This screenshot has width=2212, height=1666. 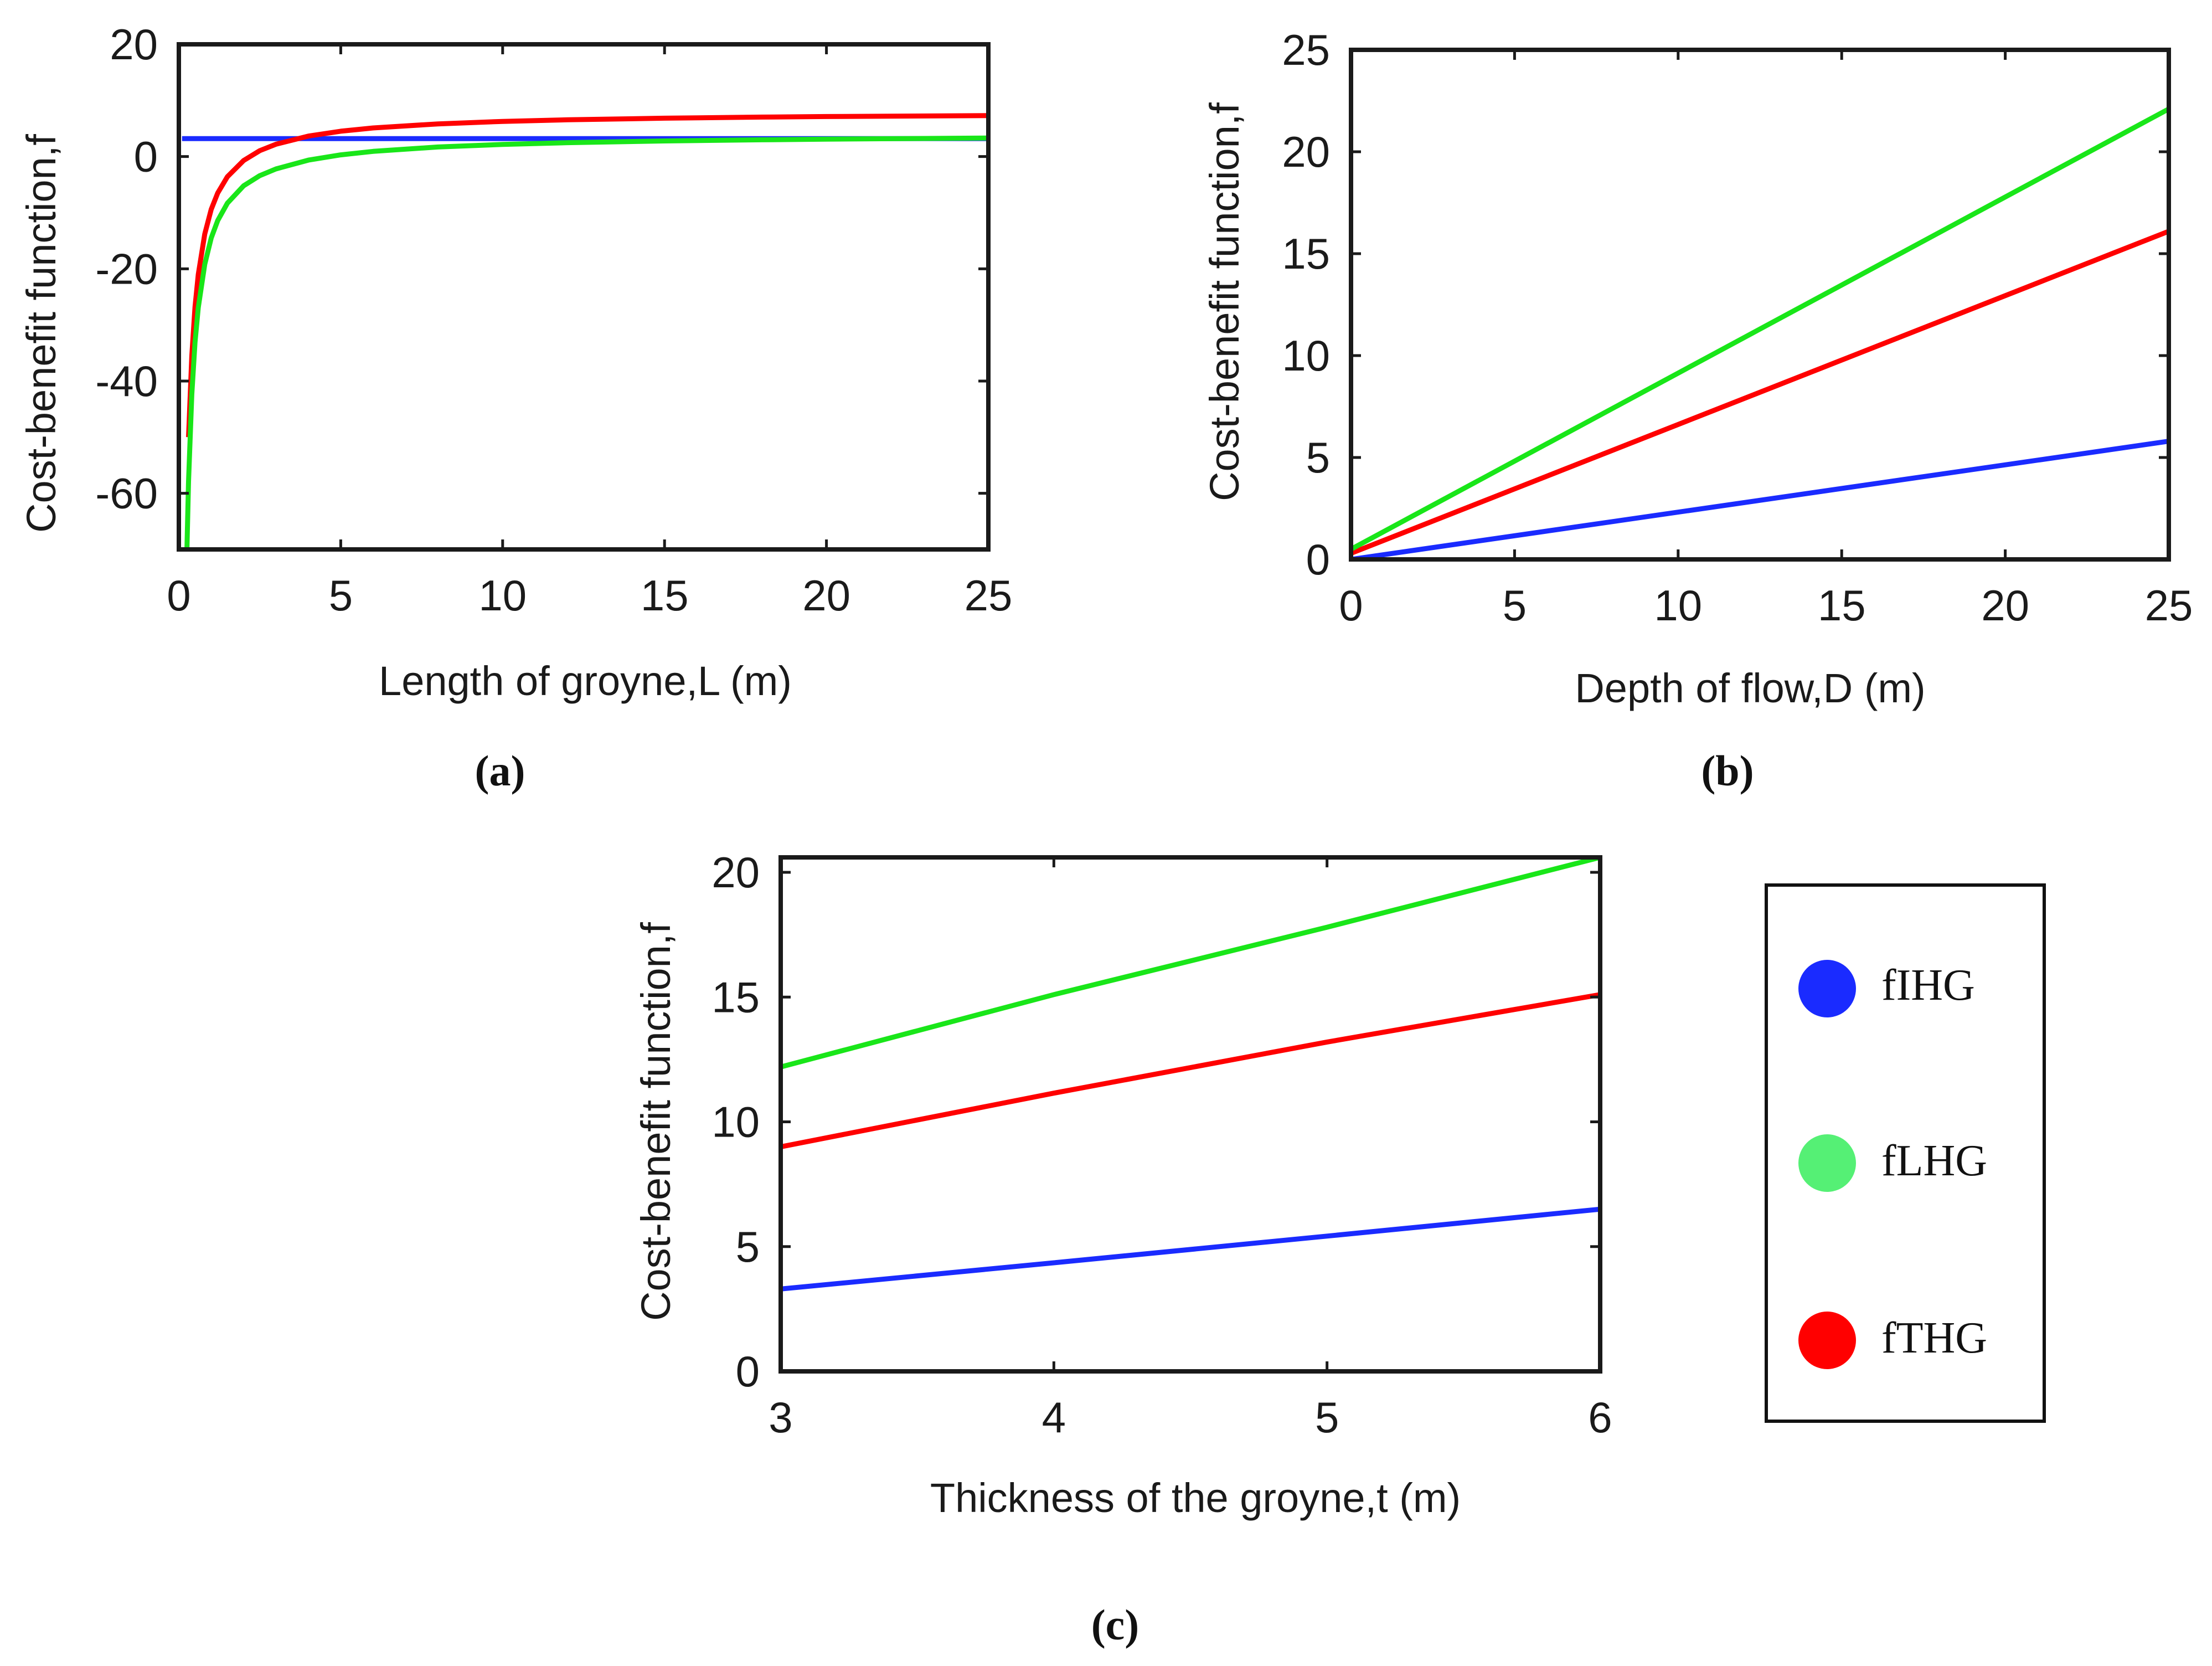 I want to click on x-tick-label-b: 15, so click(x=1842, y=605).